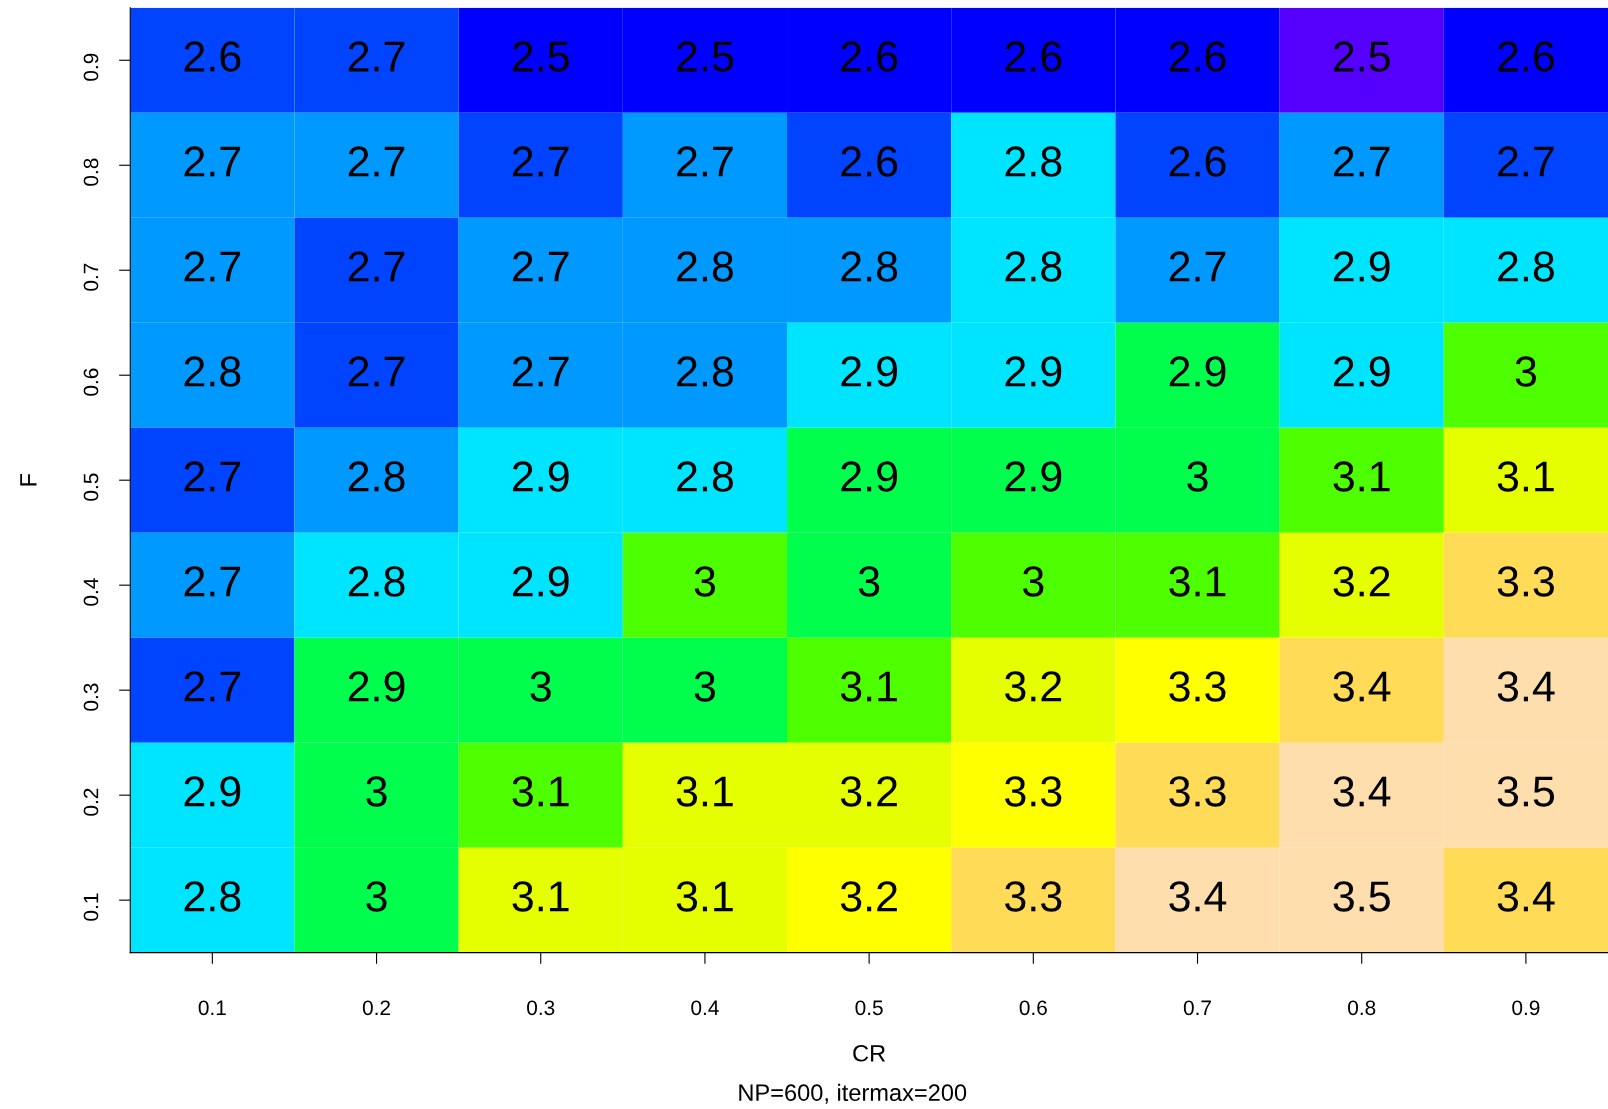 The image size is (1608, 1109). What do you see at coordinates (91, 277) in the screenshot?
I see `y-tick-label: 0.7` at bounding box center [91, 277].